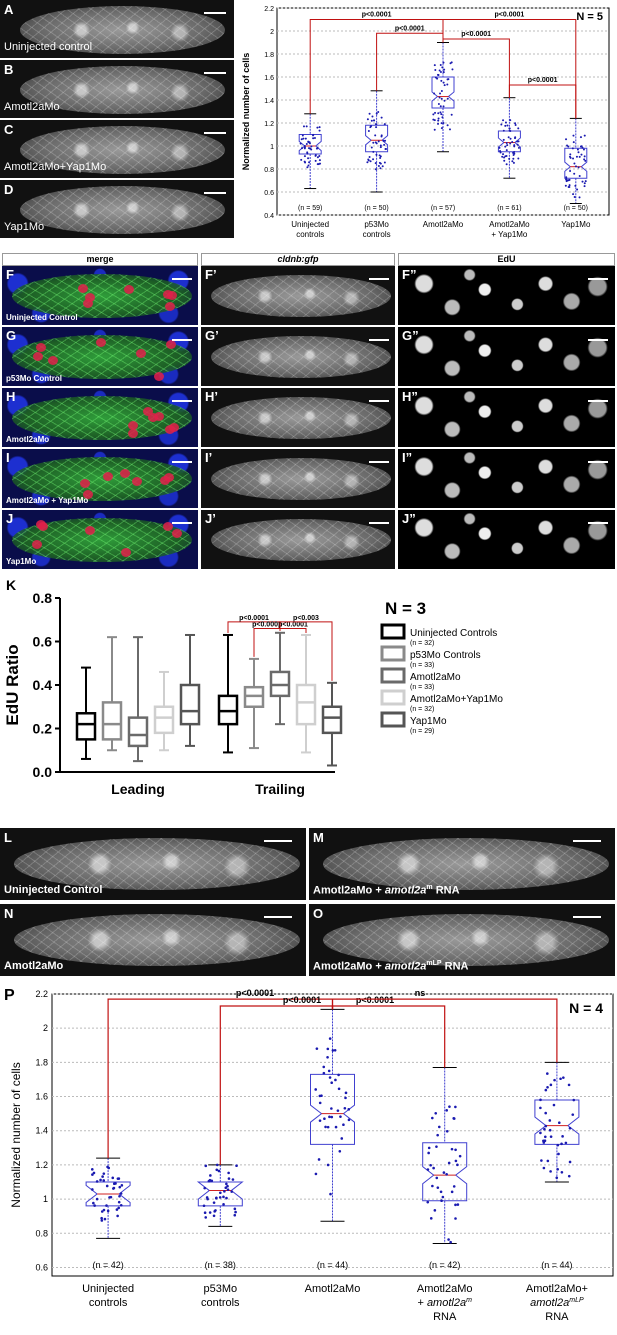 The width and height of the screenshot is (617, 1335). Describe the element at coordinates (462, 864) in the screenshot. I see `micrograph-m: M Amotl2aMo + amotl2am RNA` at that location.